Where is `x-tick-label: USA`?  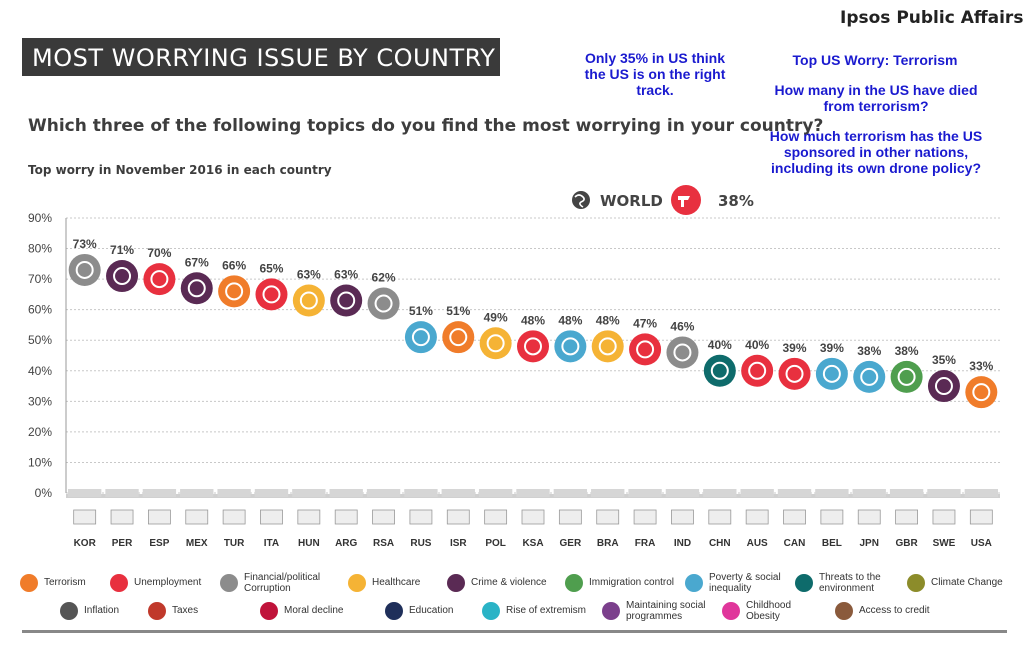
x-tick-label: USA is located at coordinates (981, 543).